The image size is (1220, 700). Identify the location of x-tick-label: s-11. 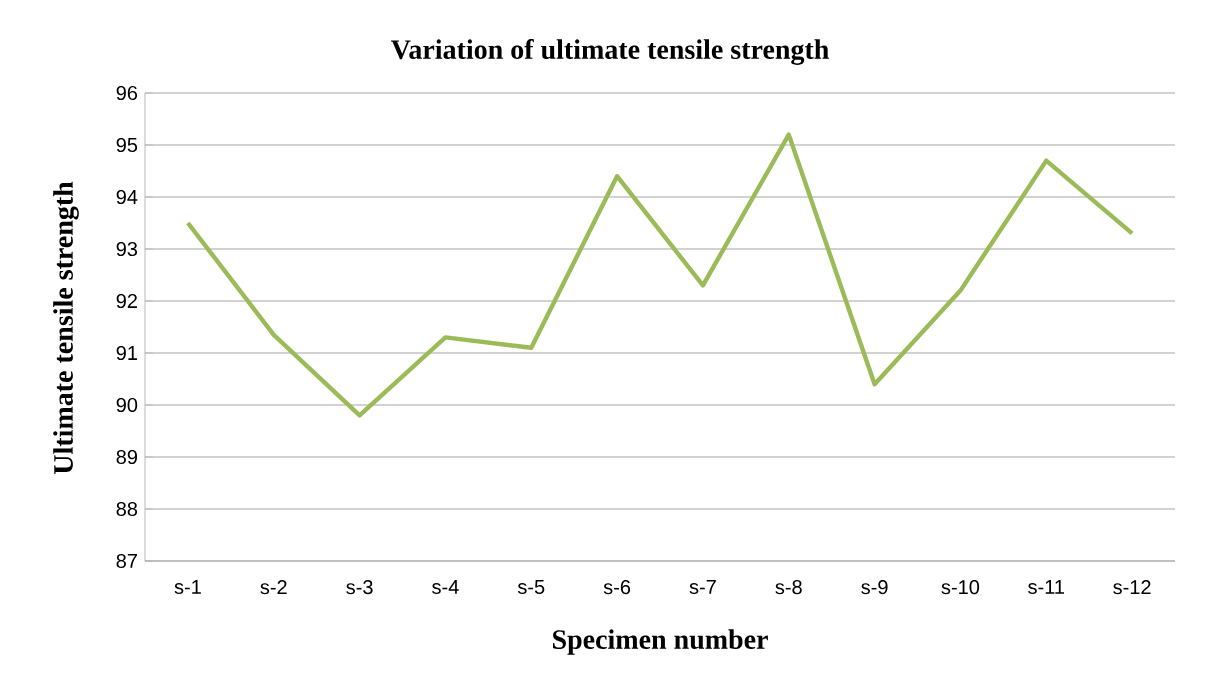
(1046, 587).